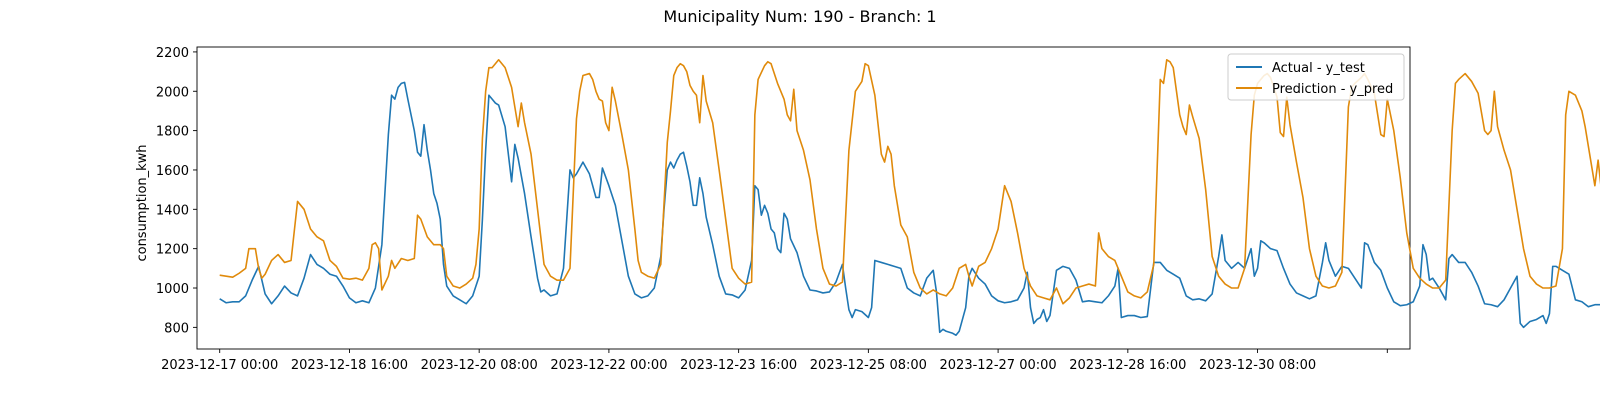  What do you see at coordinates (738, 365) in the screenshot?
I see `x-tick-label: 2023-12-23 16:00` at bounding box center [738, 365].